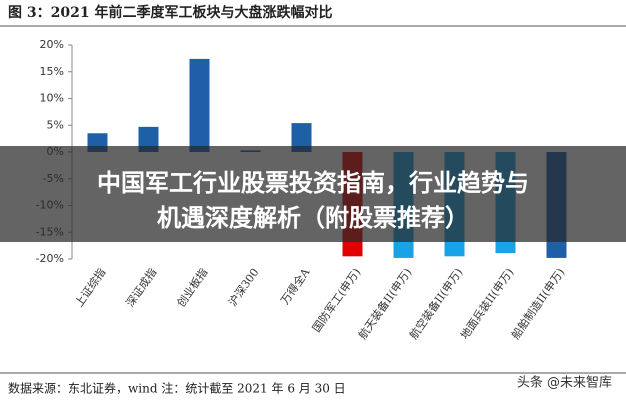  I want to click on y-tick-label: 20%, so click(52, 44).